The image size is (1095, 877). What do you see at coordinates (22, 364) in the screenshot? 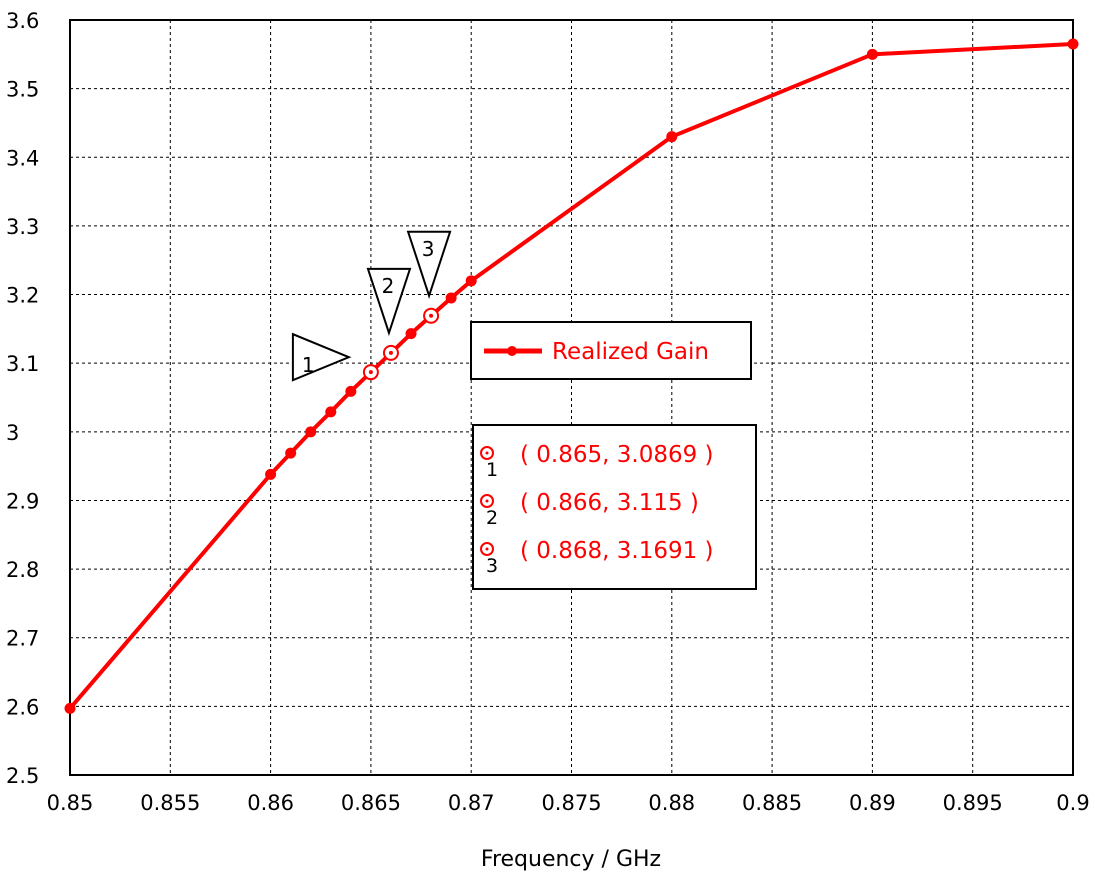
I see `y-tick-label: 3.1` at bounding box center [22, 364].